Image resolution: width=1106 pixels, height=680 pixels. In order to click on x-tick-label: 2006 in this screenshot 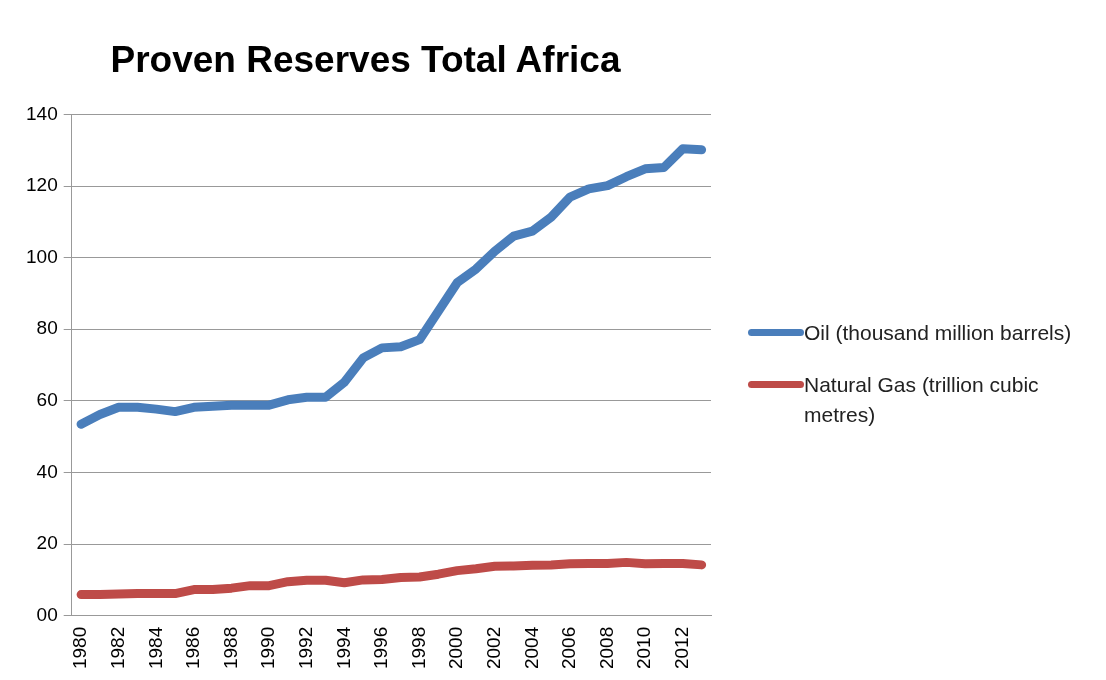, I will do `click(569, 648)`.